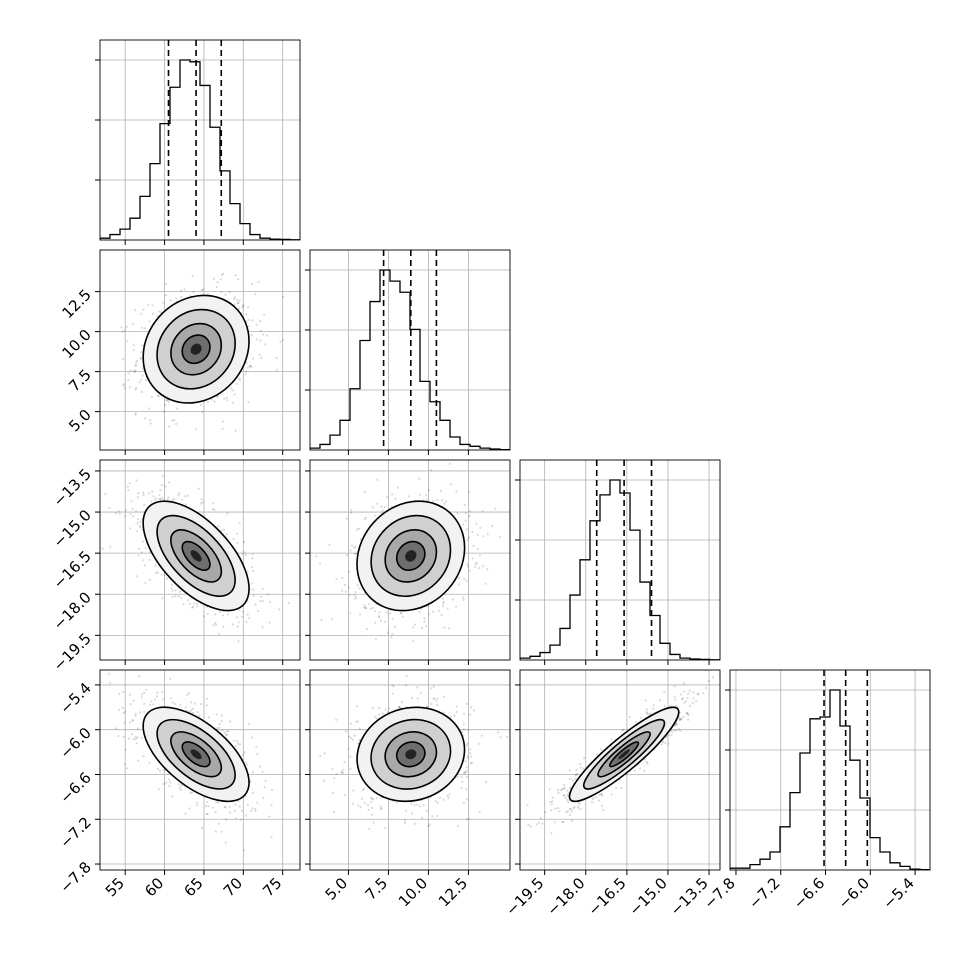 The image size is (970, 970). What do you see at coordinates (272, 887) in the screenshot?
I see `x-tick-label: 75` at bounding box center [272, 887].